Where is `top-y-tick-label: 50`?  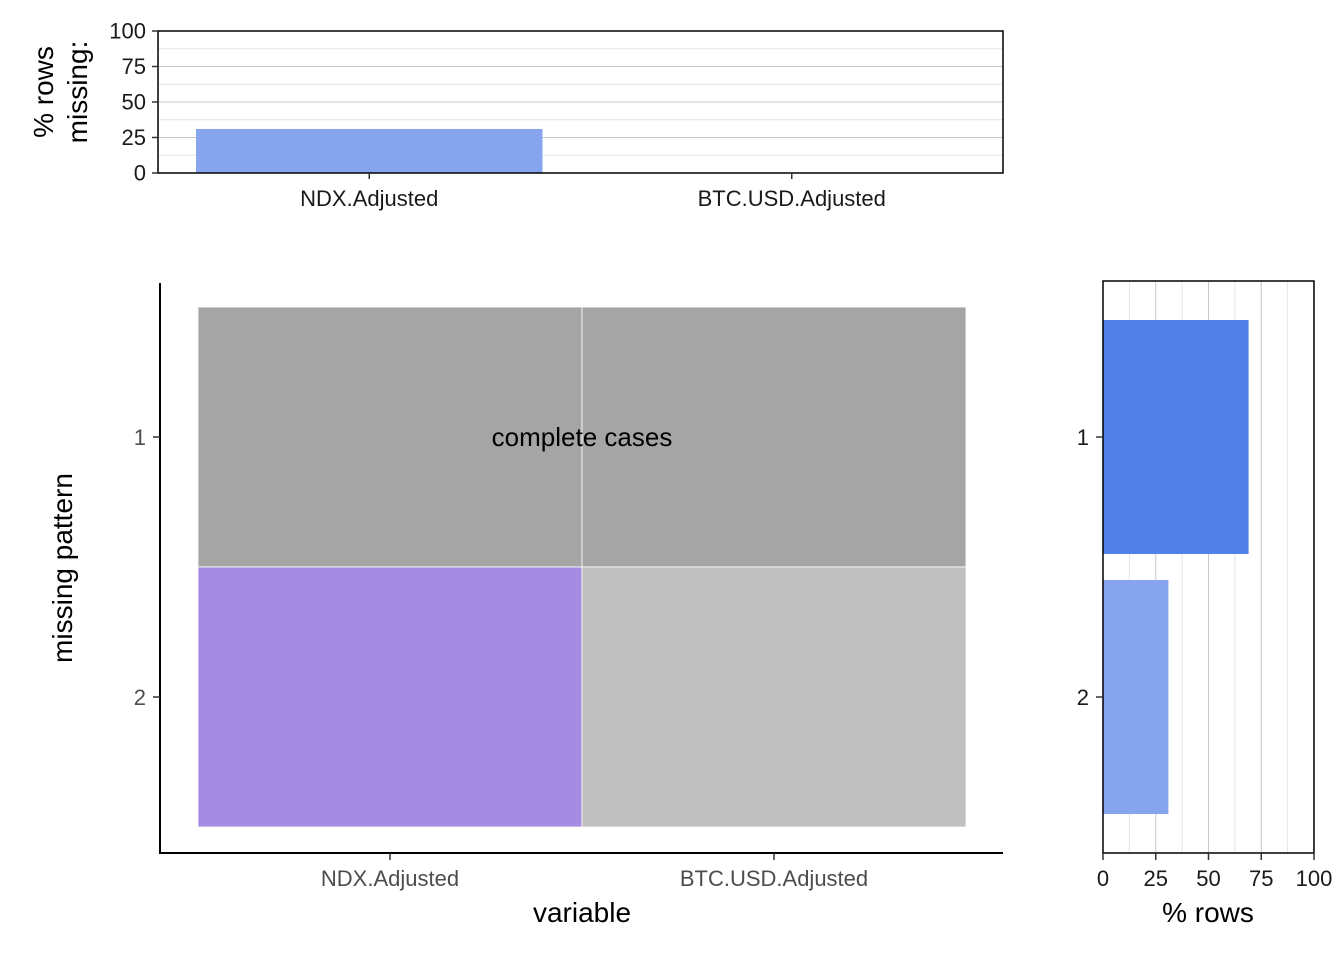
top-y-tick-label: 50 is located at coordinates (134, 102).